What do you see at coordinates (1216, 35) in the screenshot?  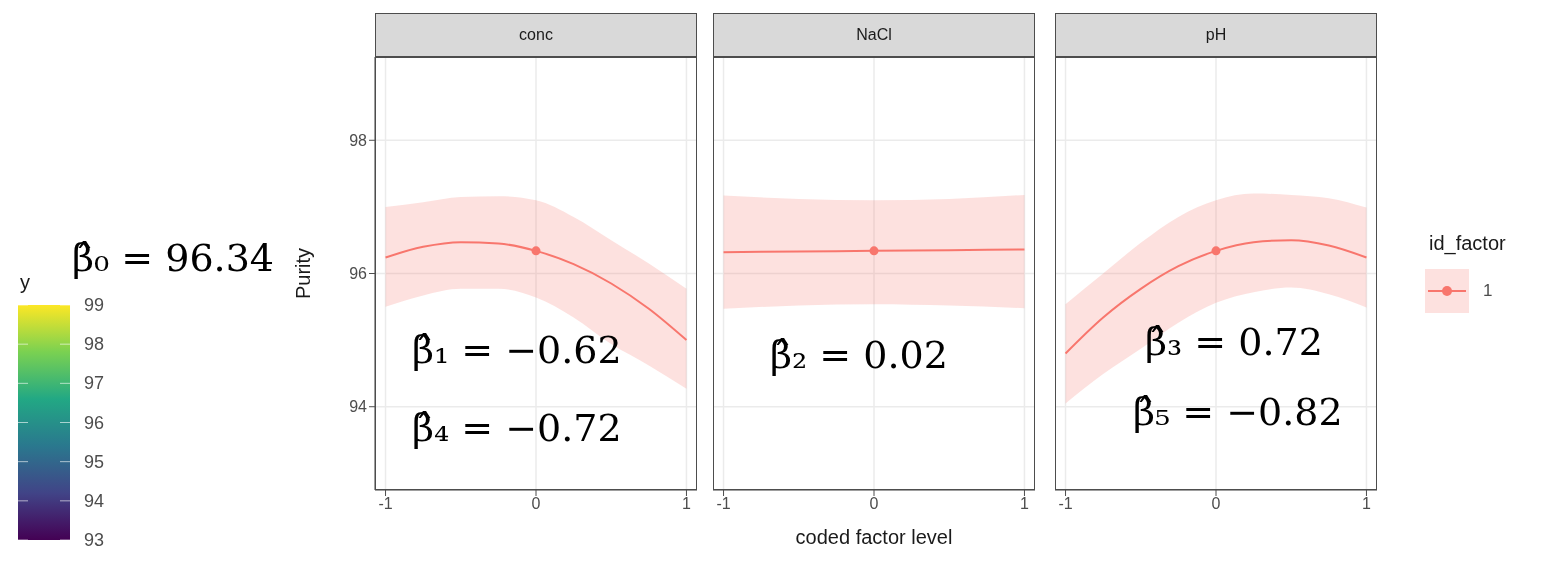 I see `chart-title: pH` at bounding box center [1216, 35].